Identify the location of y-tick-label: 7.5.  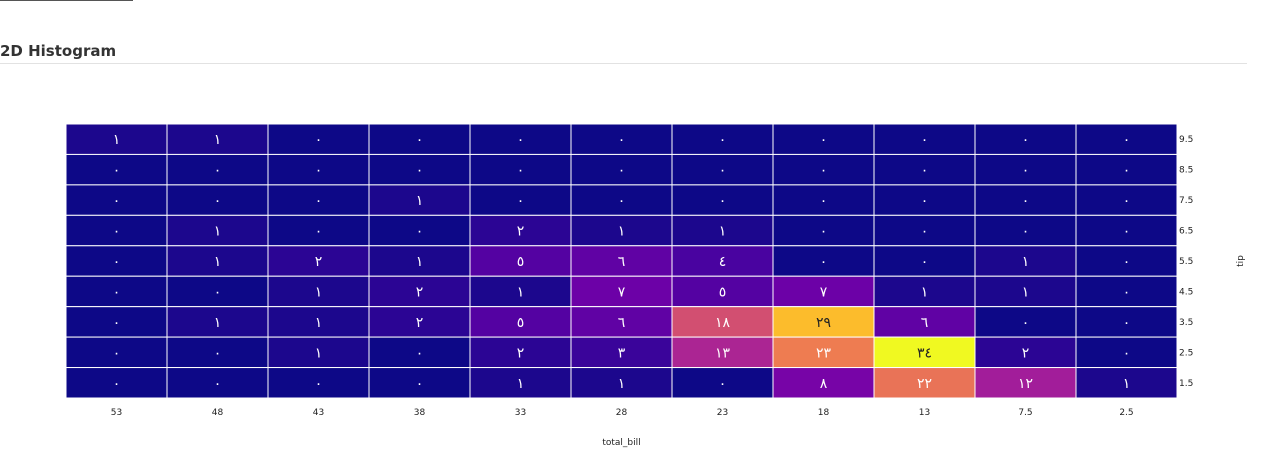
(1186, 201).